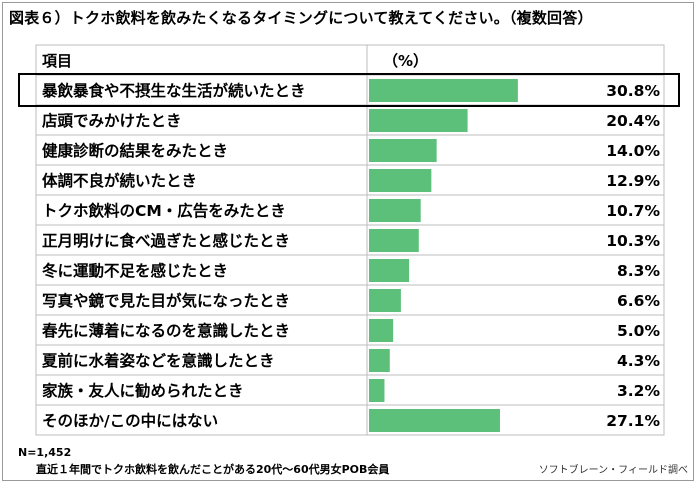  Describe the element at coordinates (143, 390) in the screenshot. I see `category-label: 家族・友人に勧められたとき` at that location.